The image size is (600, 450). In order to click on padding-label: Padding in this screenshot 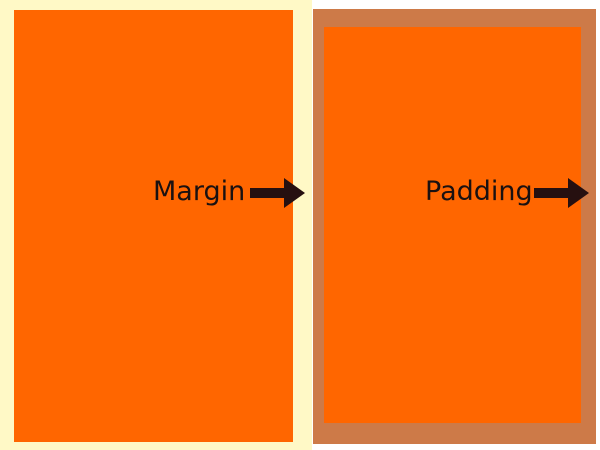, I will do `click(479, 191)`.